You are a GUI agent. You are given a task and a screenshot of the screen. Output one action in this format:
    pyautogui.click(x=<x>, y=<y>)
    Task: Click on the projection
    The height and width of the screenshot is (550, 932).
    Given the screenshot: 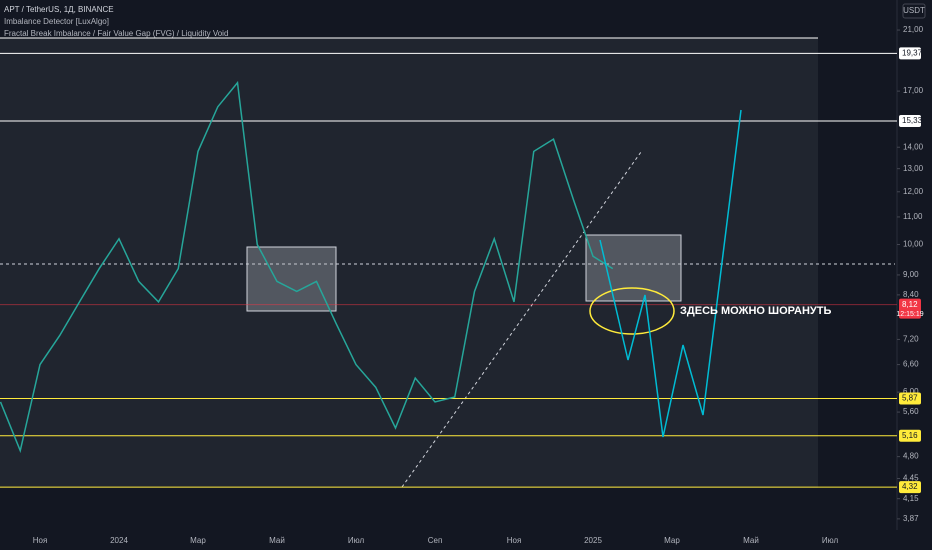 What is the action you would take?
    pyautogui.click(x=670, y=273)
    